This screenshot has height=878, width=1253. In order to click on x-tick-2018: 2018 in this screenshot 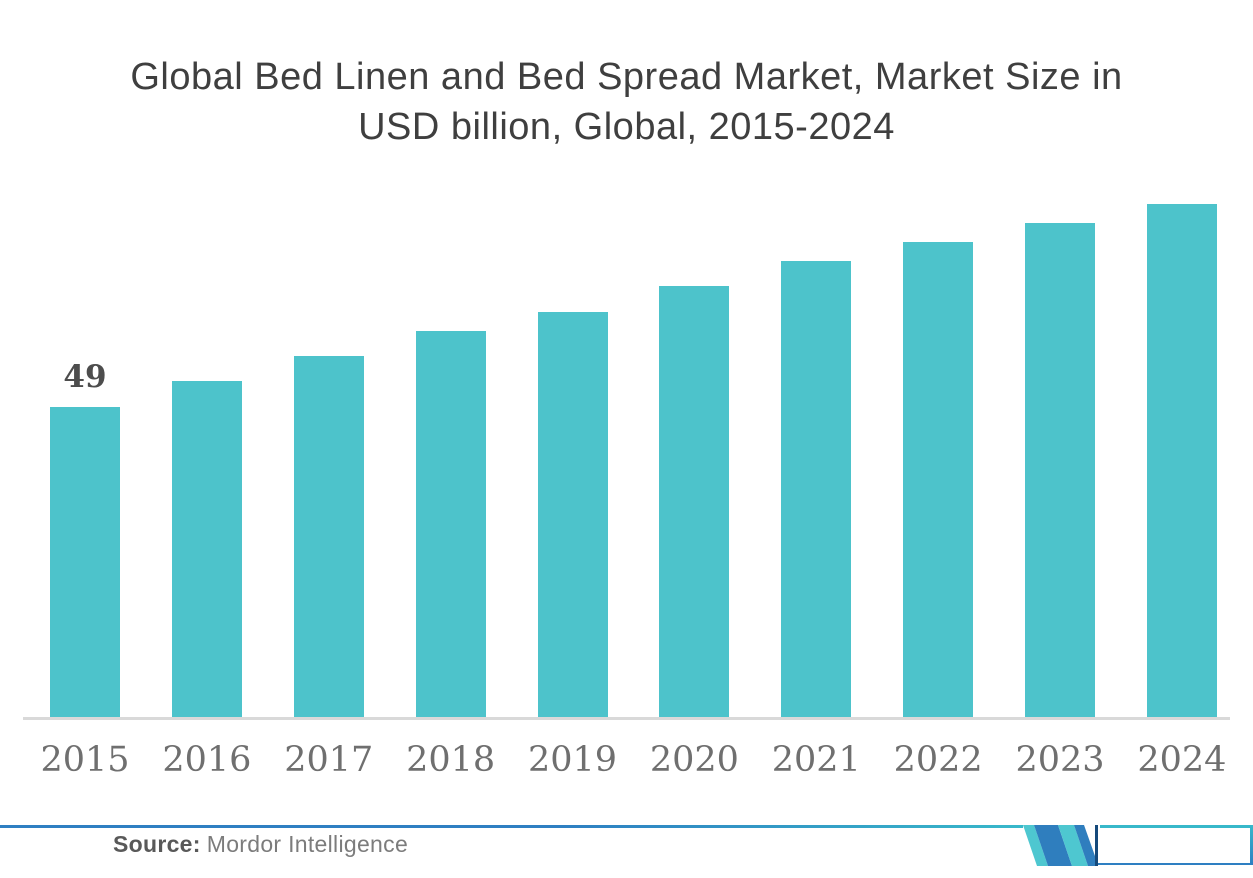, I will do `click(451, 760)`.